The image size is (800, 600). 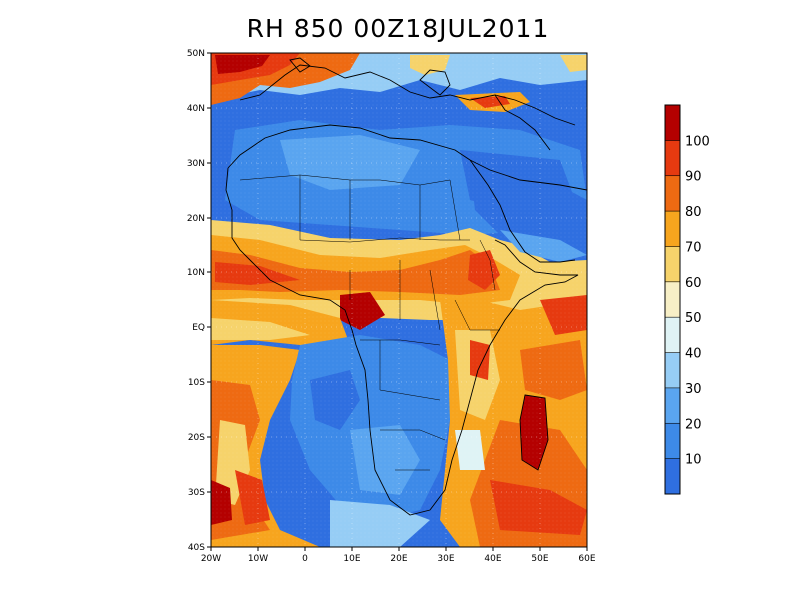 What do you see at coordinates (445, 559) in the screenshot?
I see `lon-label: 30E` at bounding box center [445, 559].